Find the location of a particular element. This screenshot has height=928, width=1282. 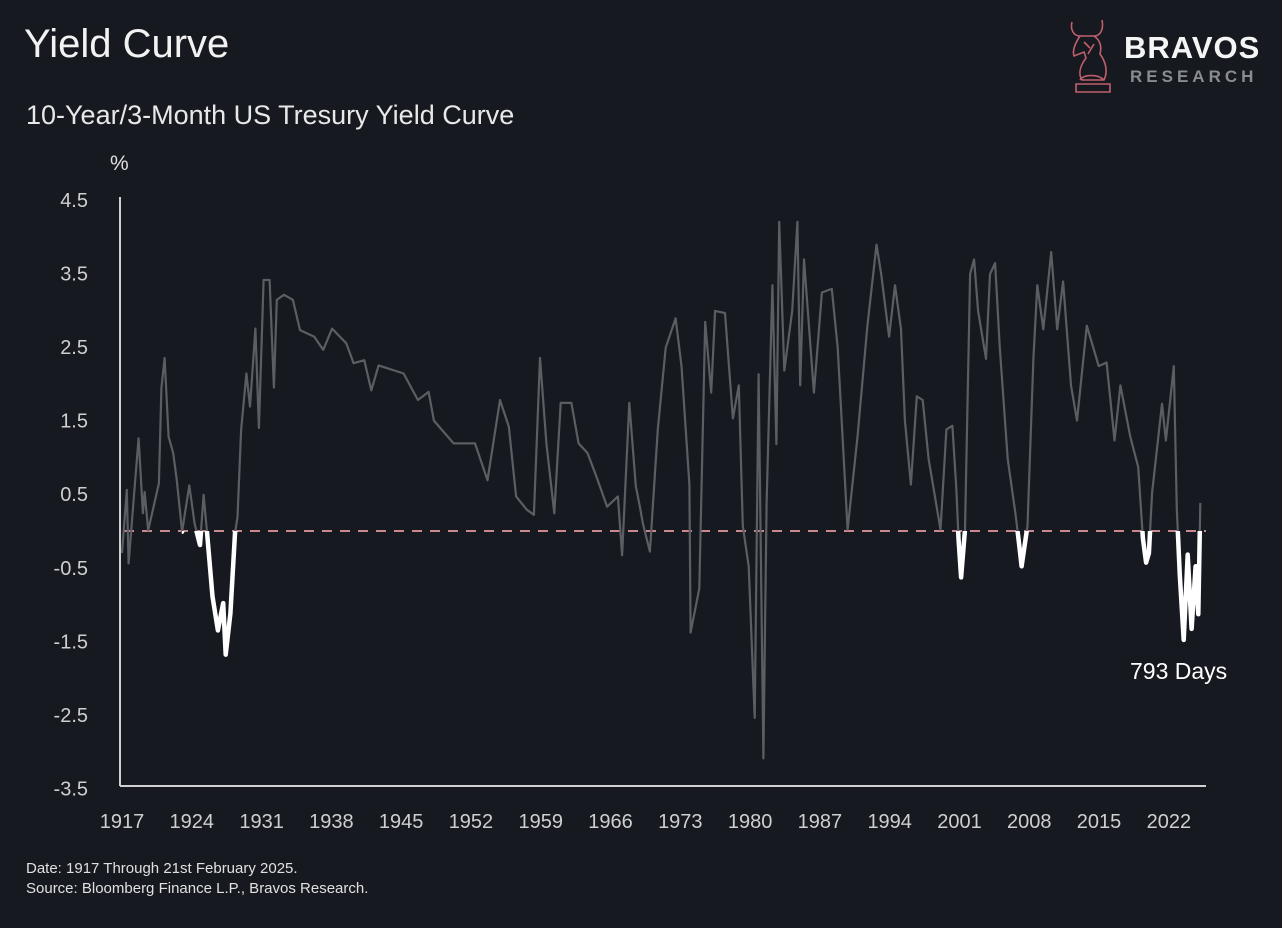

x-tick-label: 1973 is located at coordinates (680, 822).